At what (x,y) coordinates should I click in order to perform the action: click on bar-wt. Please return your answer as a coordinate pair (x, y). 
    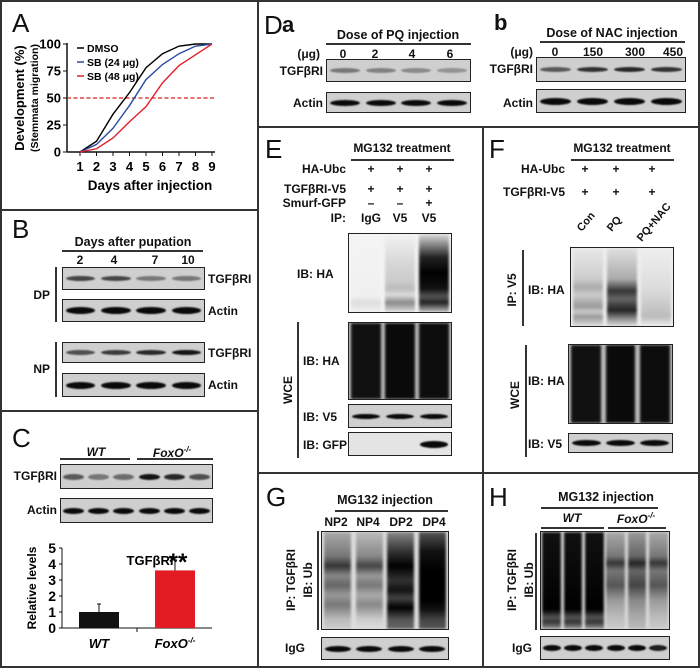
    Looking at the image, I should click on (99, 620).